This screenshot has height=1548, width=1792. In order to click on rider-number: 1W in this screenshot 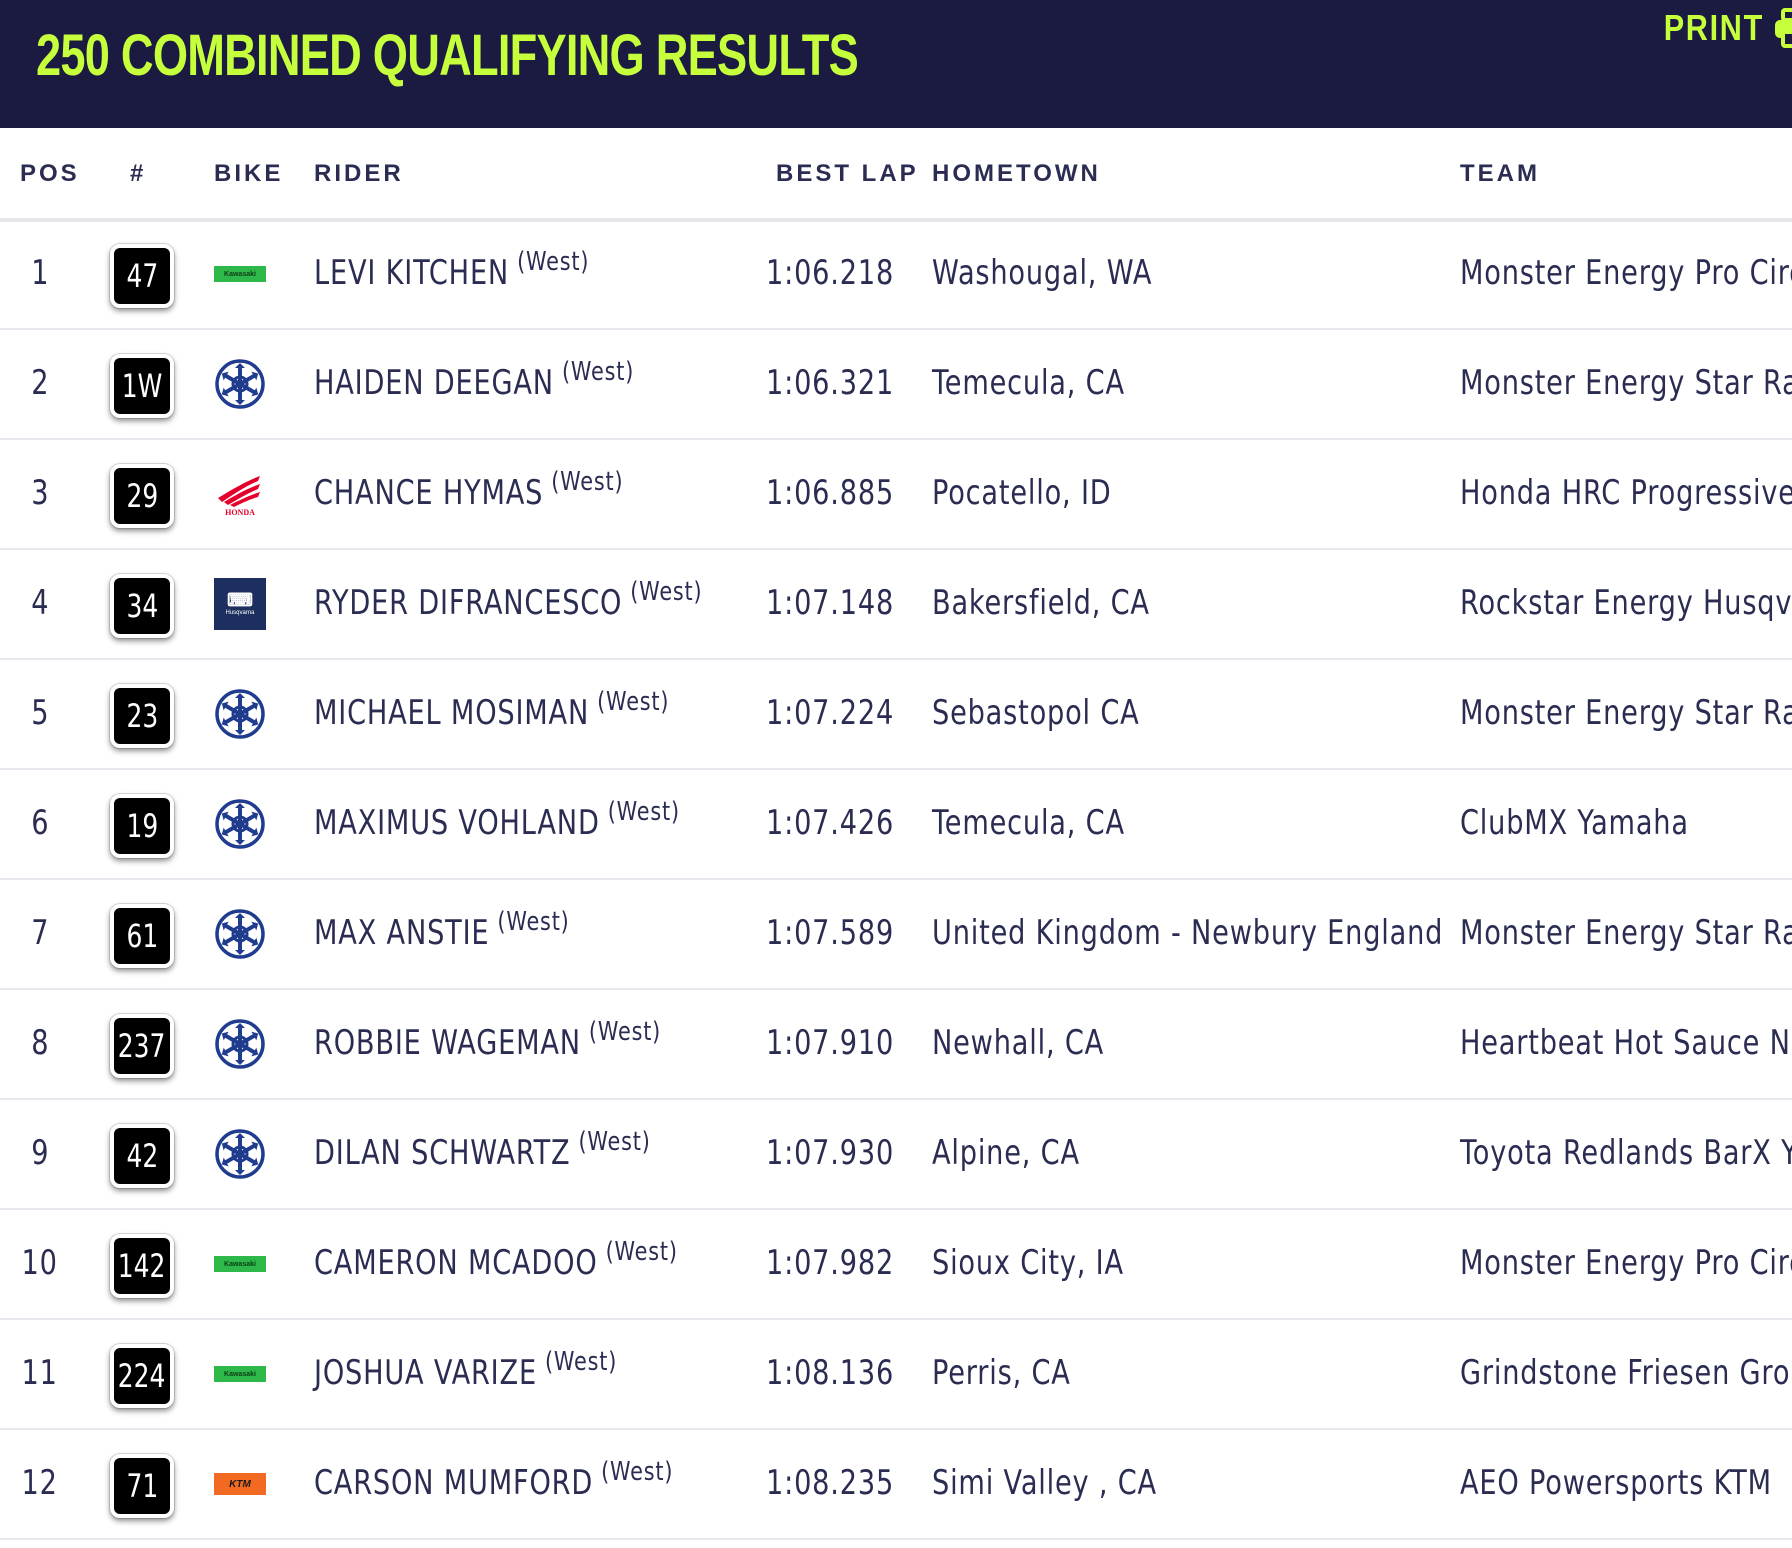, I will do `click(142, 386)`.